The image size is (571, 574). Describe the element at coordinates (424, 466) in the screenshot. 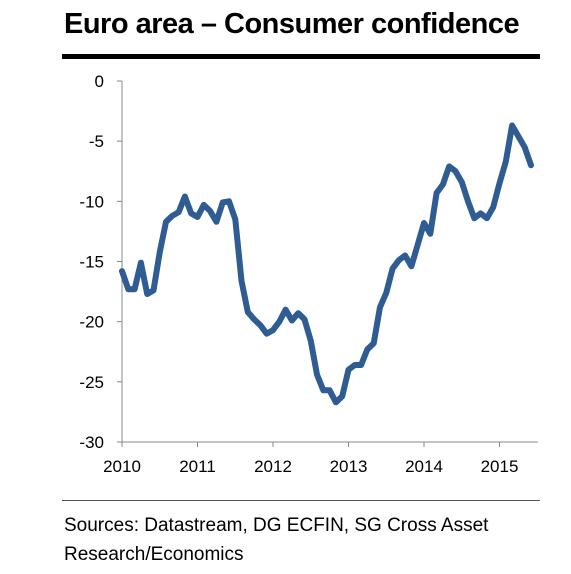

I see `x-tick-label: 2014` at that location.